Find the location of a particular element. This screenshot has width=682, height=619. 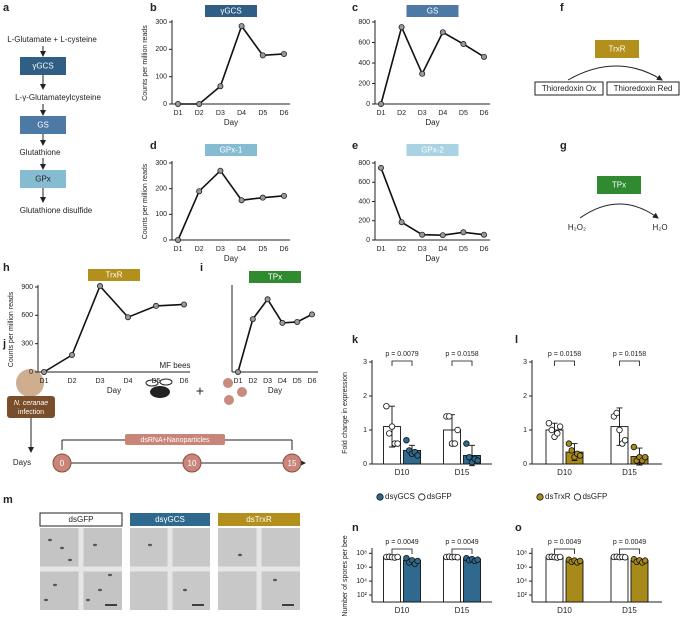

substrate: H₂O₂ is located at coordinates (577, 227).